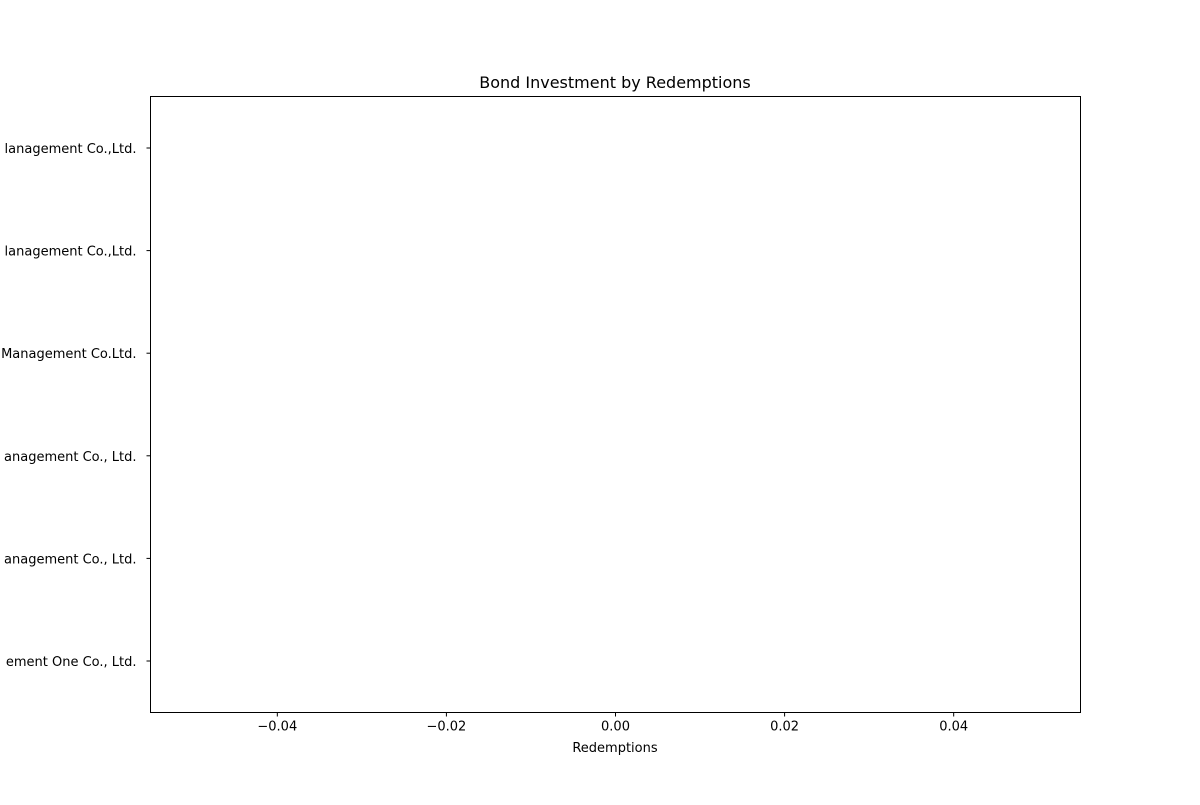  I want to click on x-axis-label: Redemptions, so click(615, 748).